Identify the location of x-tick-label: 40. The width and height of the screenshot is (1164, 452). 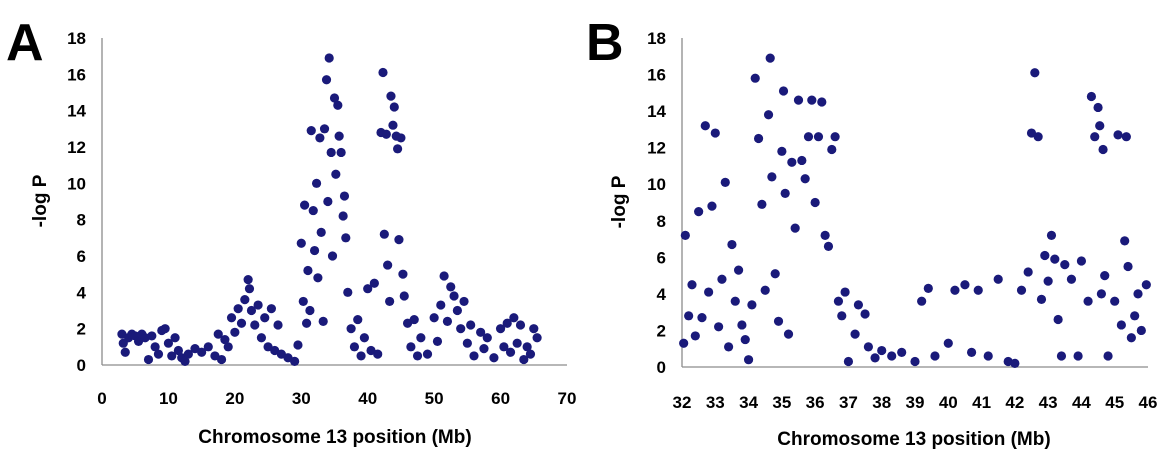
(367, 398).